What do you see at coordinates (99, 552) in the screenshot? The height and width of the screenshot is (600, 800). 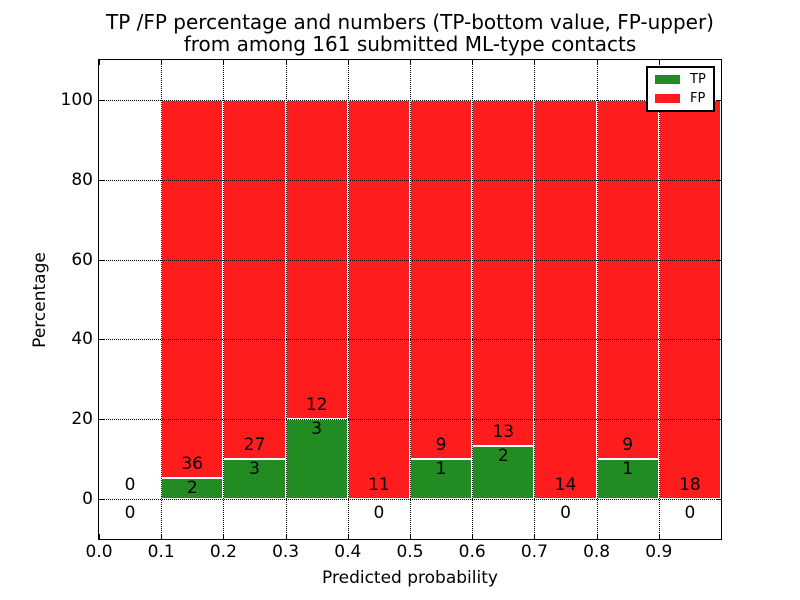 I see `x-tick-label: 0.0` at bounding box center [99, 552].